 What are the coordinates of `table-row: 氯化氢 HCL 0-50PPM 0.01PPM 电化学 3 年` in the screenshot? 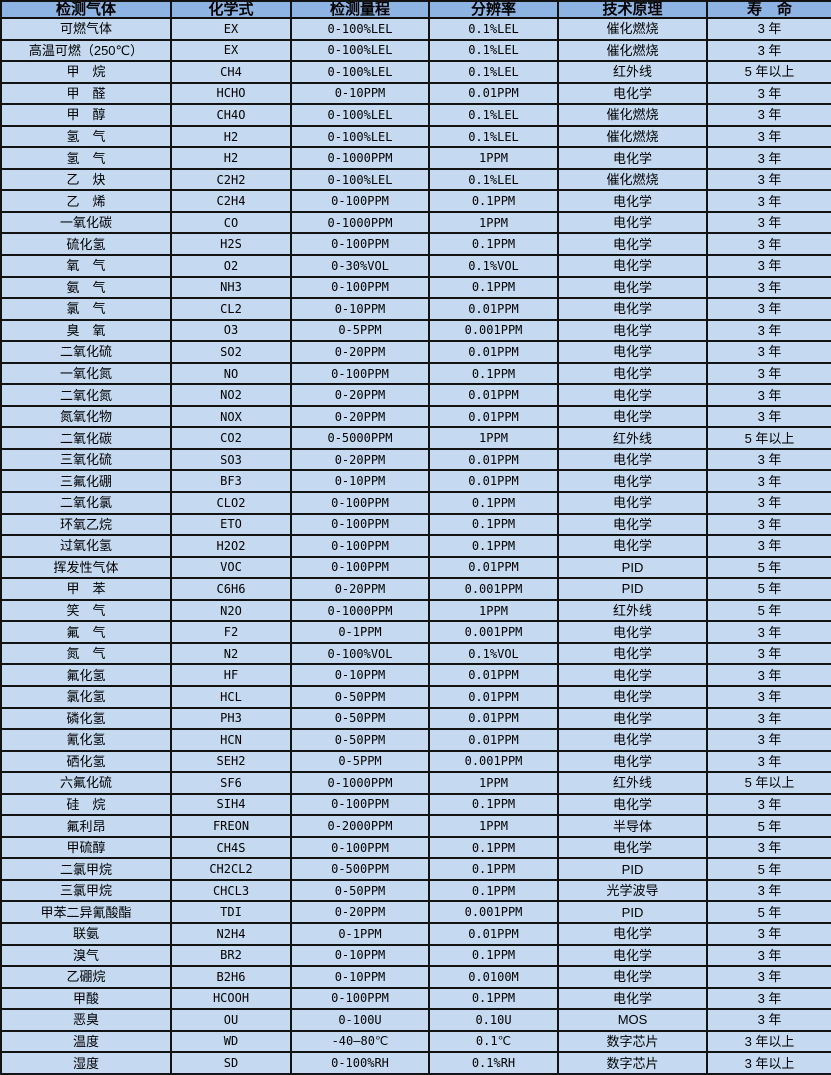 It's located at (415, 696).